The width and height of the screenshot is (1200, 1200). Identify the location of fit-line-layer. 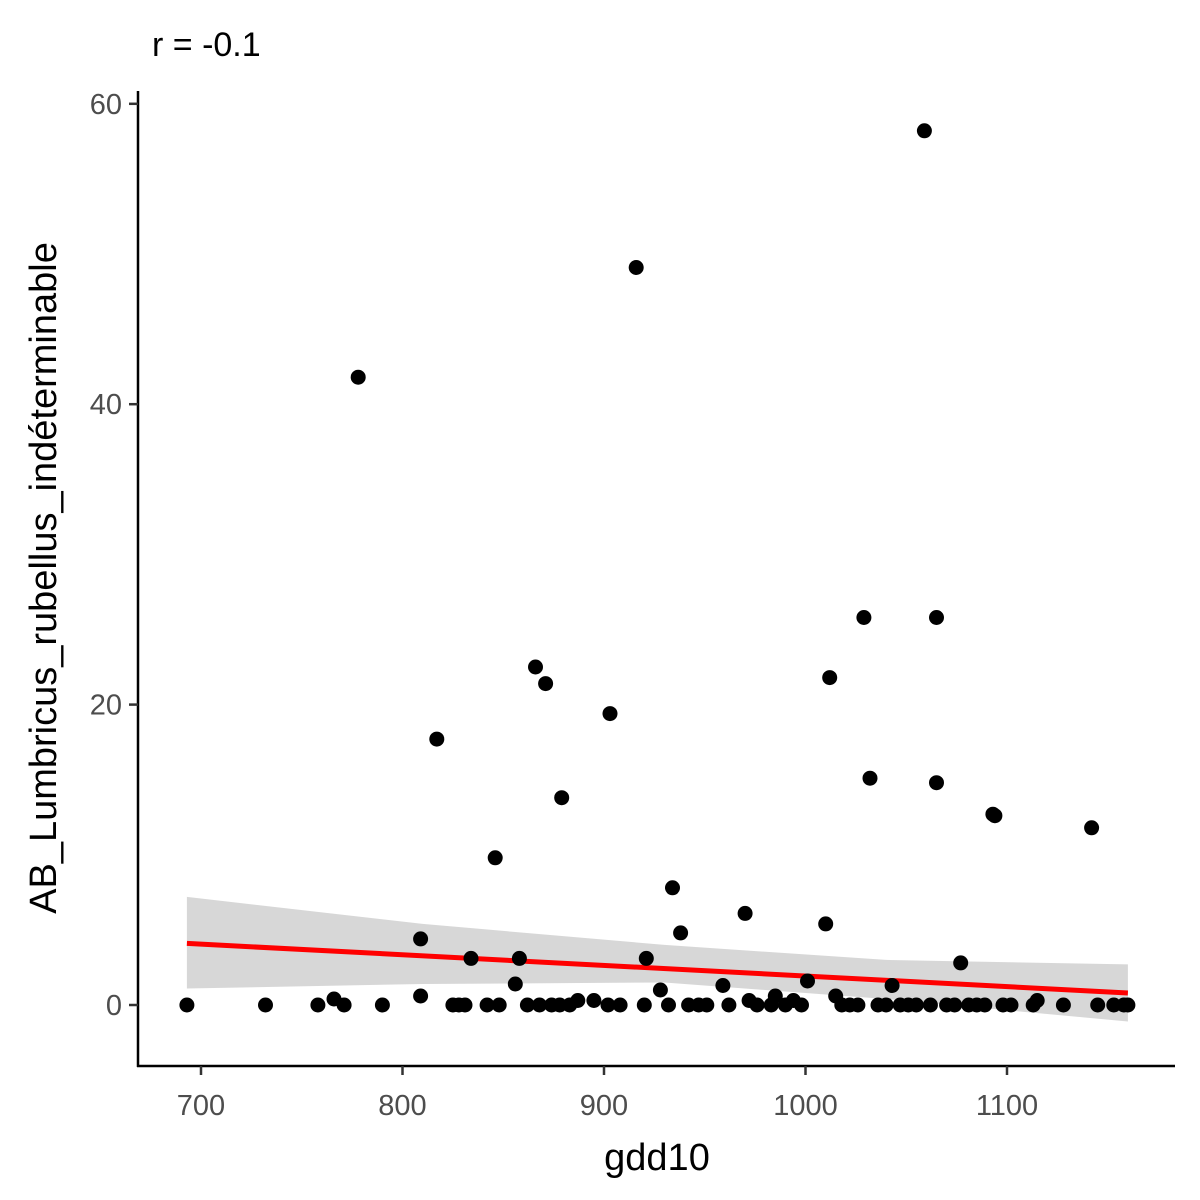
(657, 968).